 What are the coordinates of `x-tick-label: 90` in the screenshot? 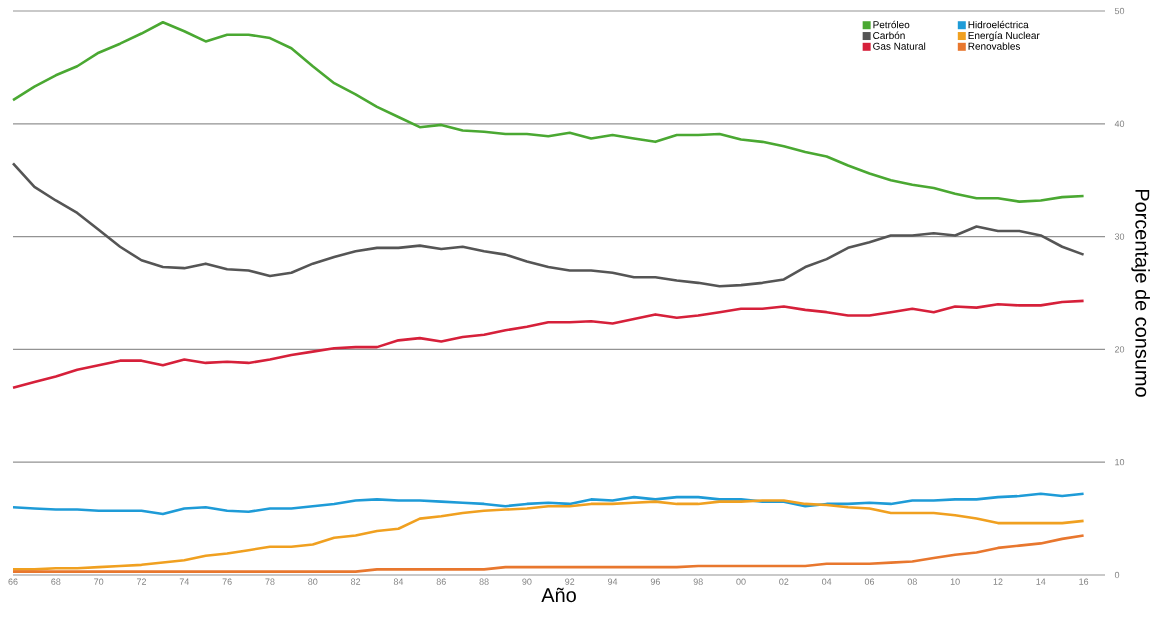 It's located at (527, 581).